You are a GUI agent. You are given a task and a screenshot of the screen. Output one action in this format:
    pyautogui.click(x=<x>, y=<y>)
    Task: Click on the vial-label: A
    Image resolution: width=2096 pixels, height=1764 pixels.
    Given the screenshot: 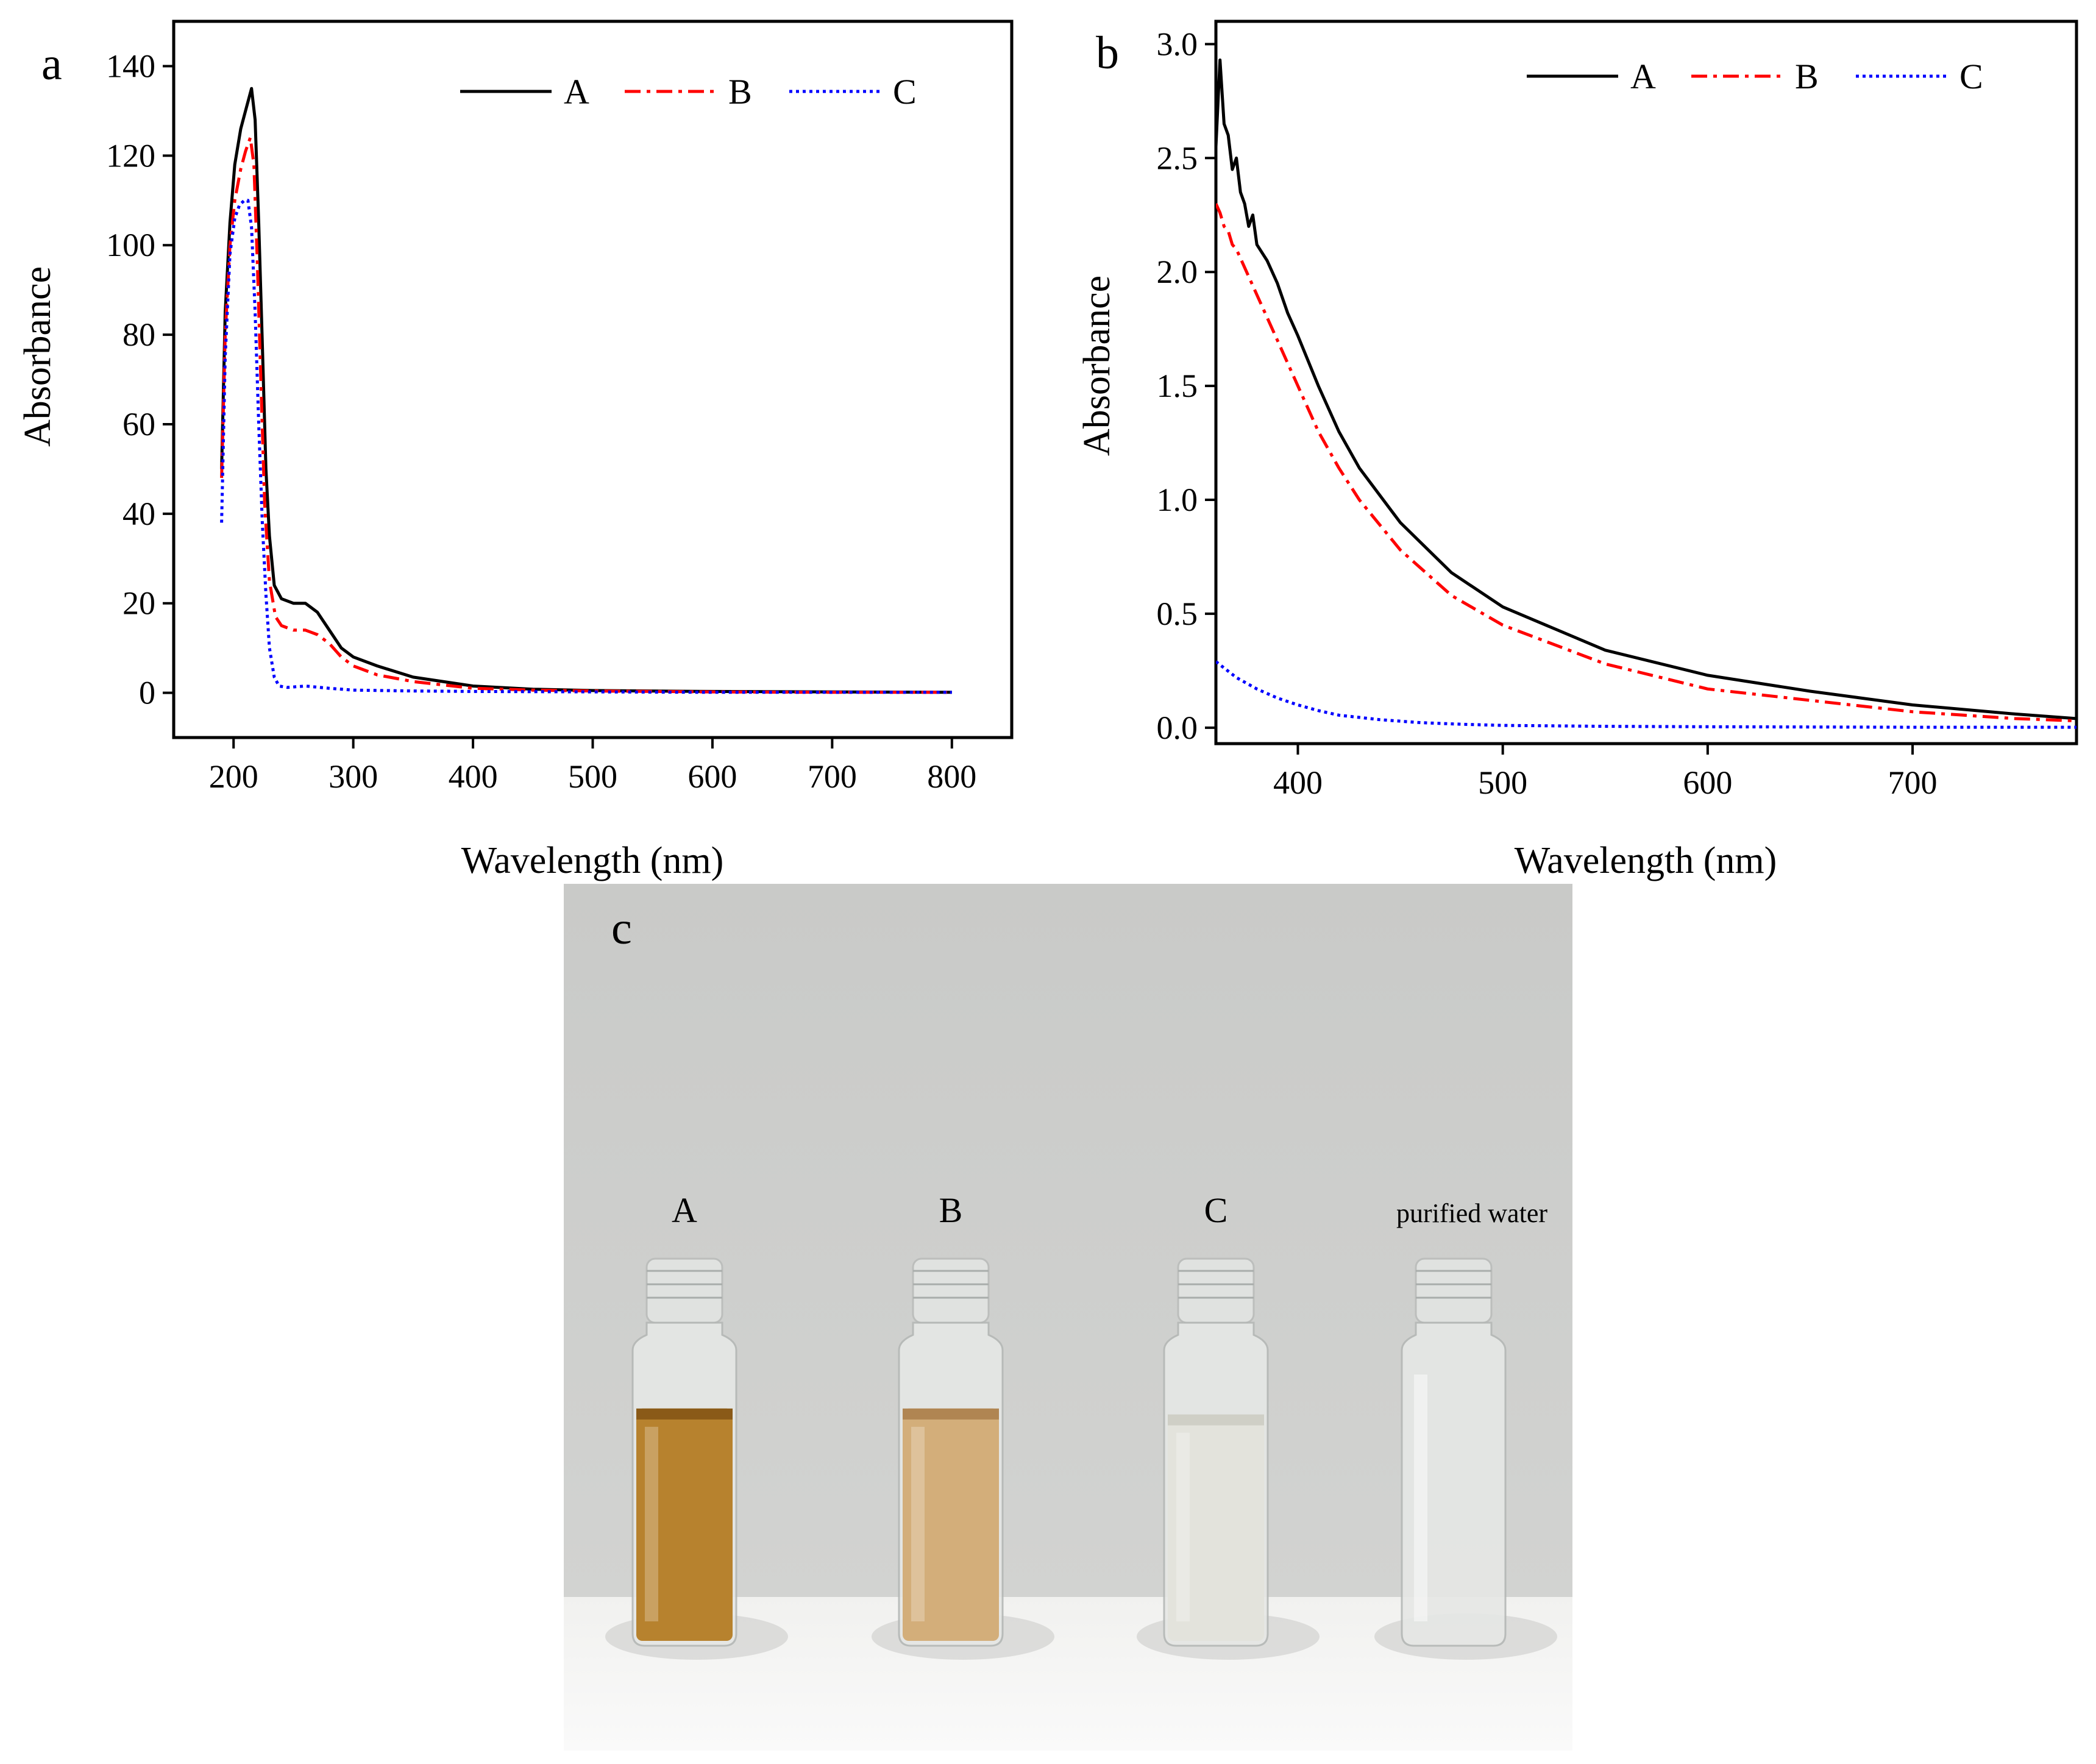 What is the action you would take?
    pyautogui.click(x=685, y=1210)
    